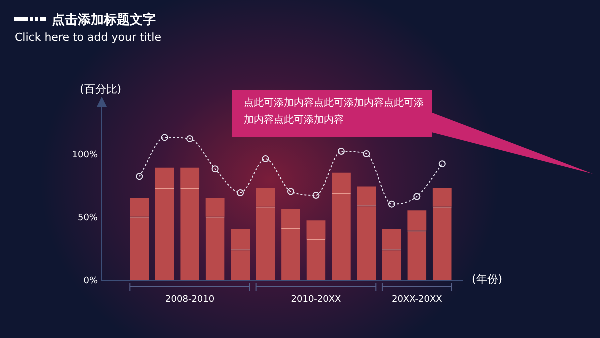 This screenshot has height=338, width=600. What do you see at coordinates (104, 20) in the screenshot?
I see `chart-title: 点击添加标题文字` at bounding box center [104, 20].